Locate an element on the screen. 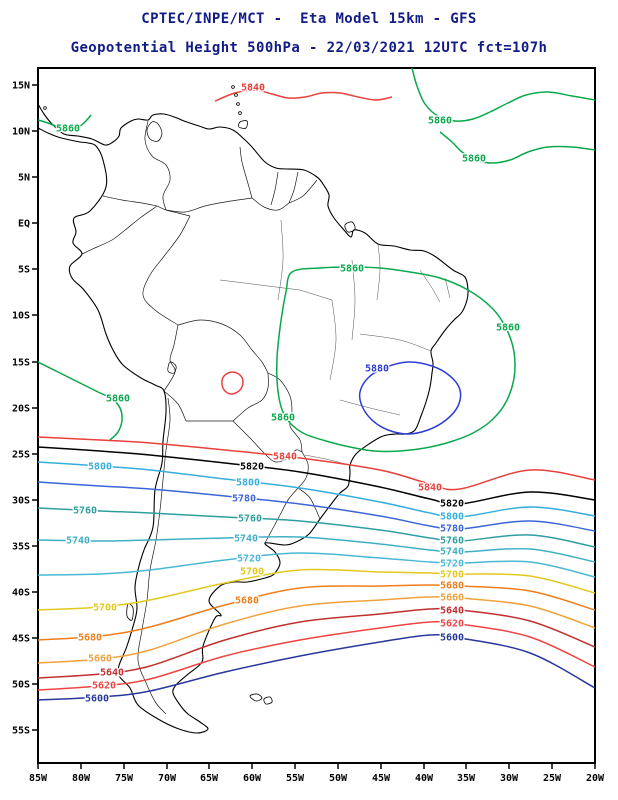 This screenshot has height=800, width=618. lon-label: 40W is located at coordinates (424, 778).